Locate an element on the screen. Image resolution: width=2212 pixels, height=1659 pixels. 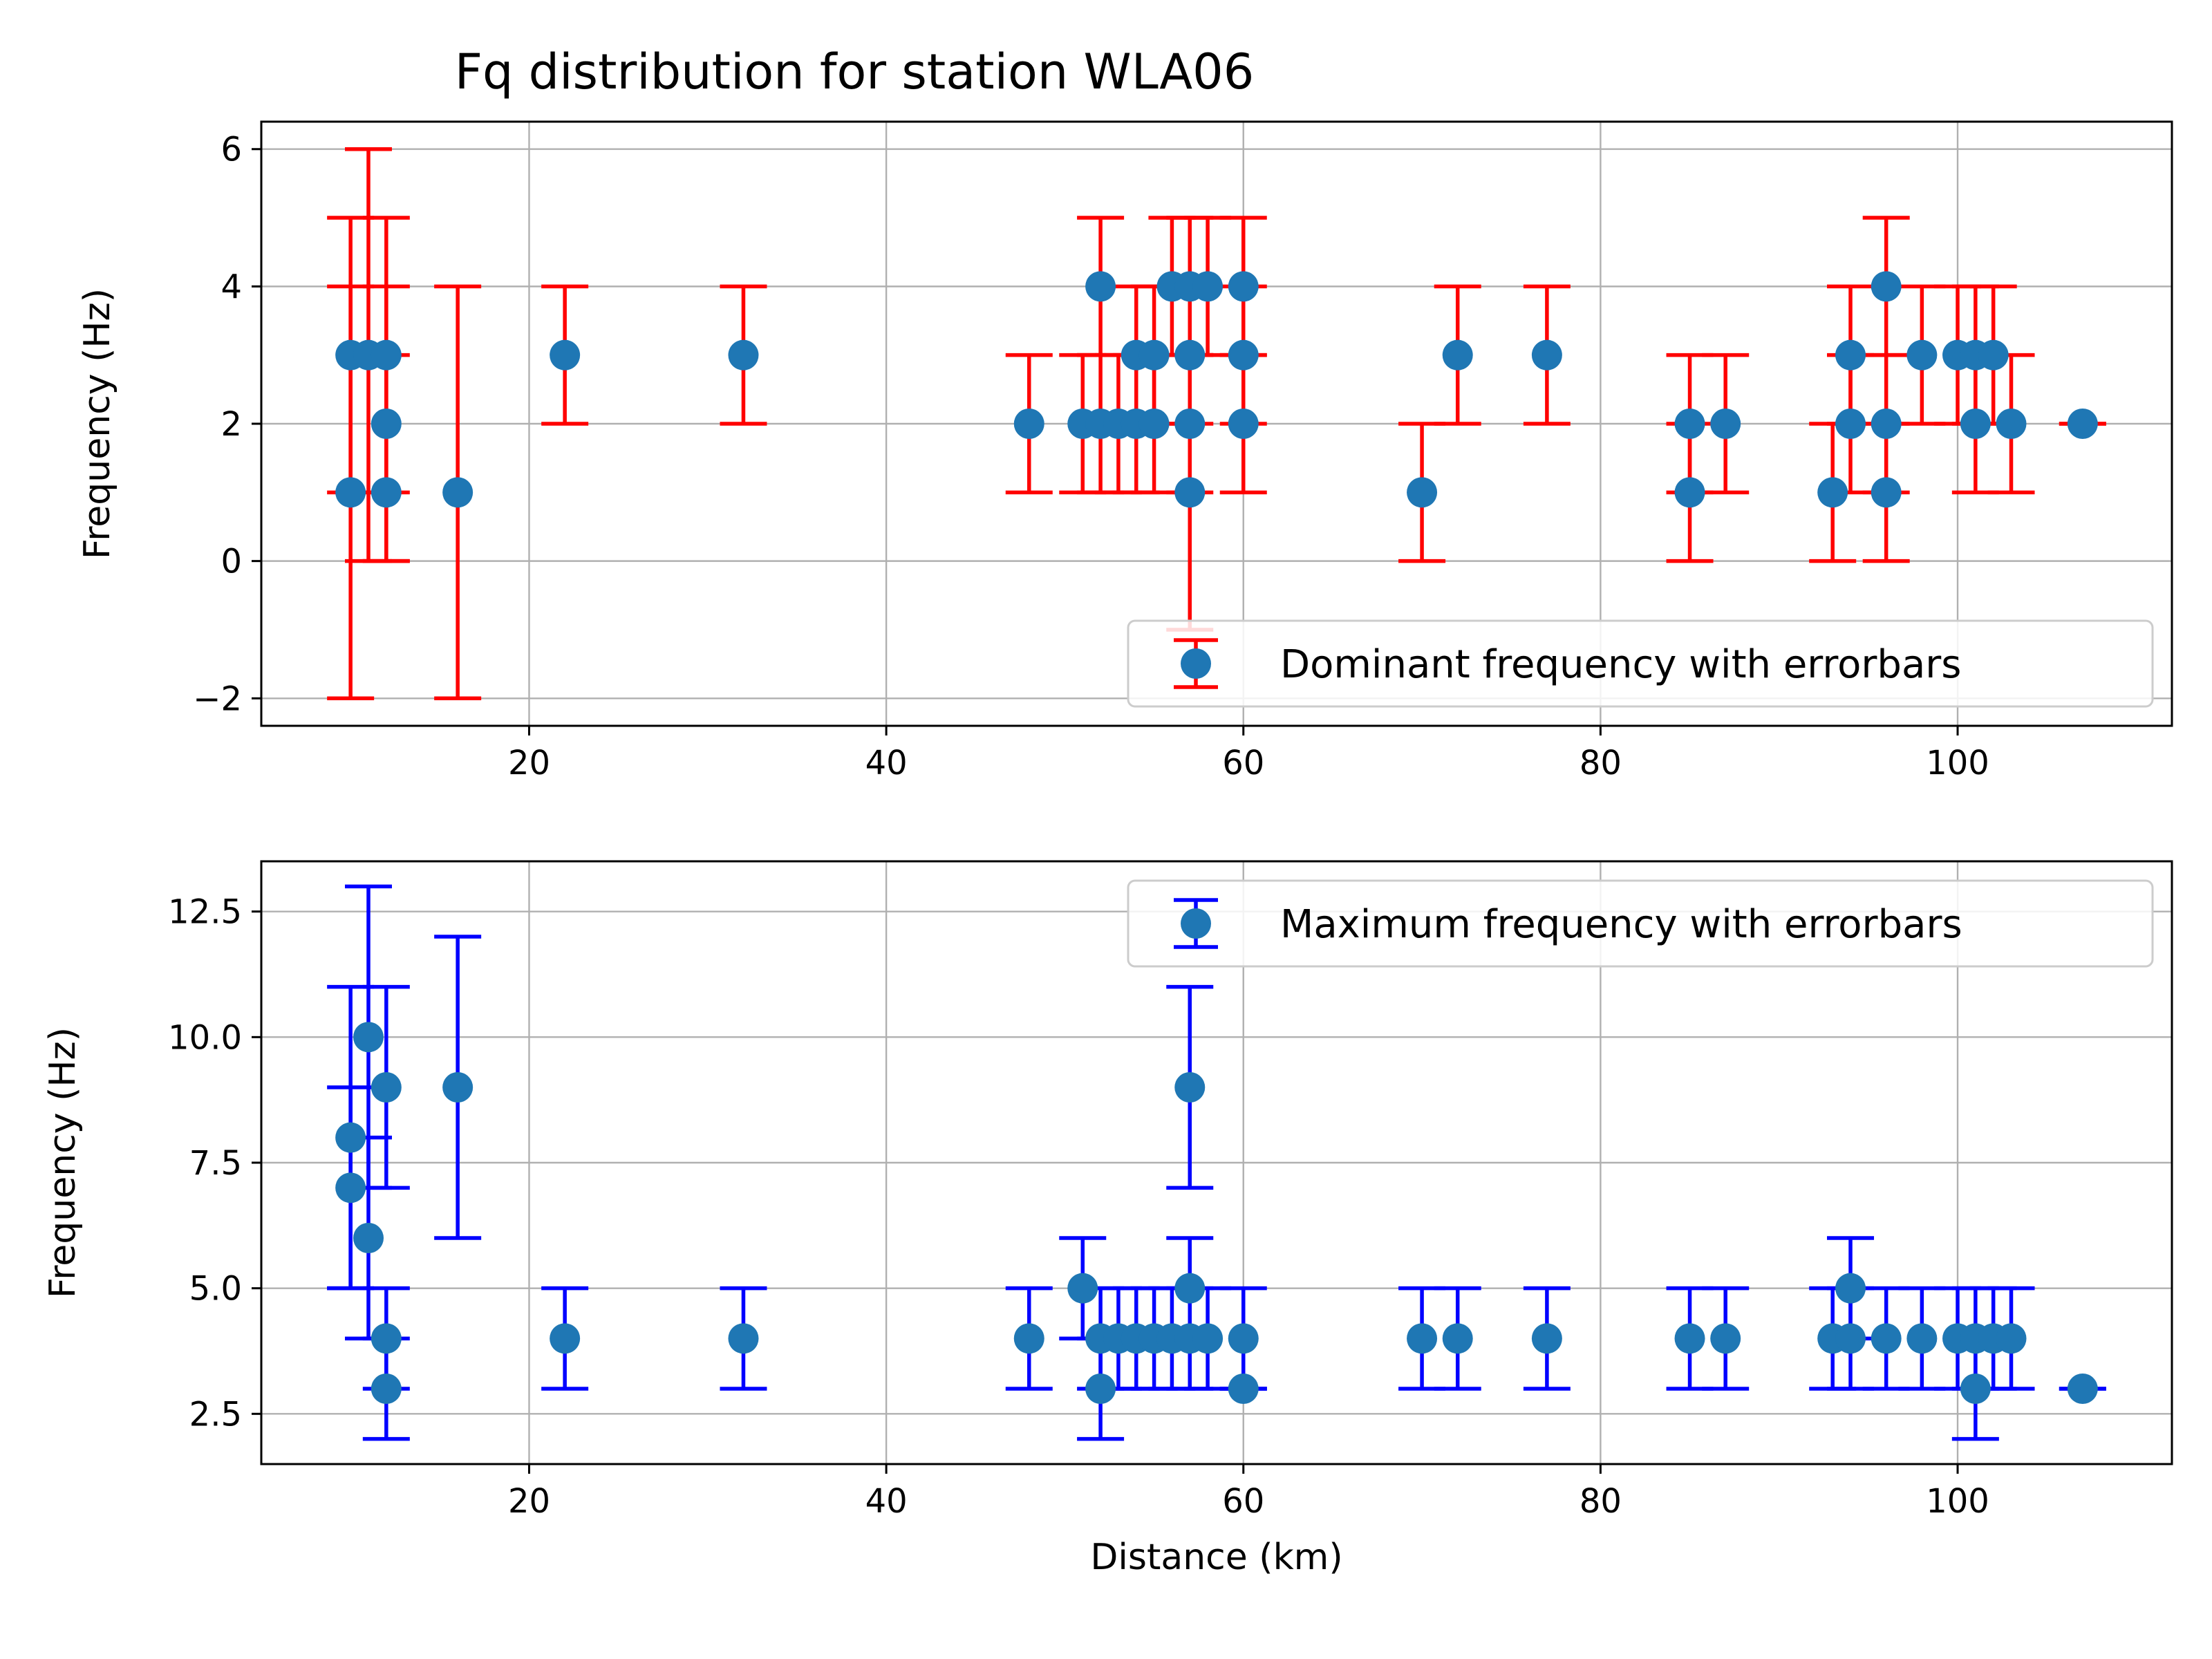
x-axis-label: Distance (km) is located at coordinates (1216, 1558).